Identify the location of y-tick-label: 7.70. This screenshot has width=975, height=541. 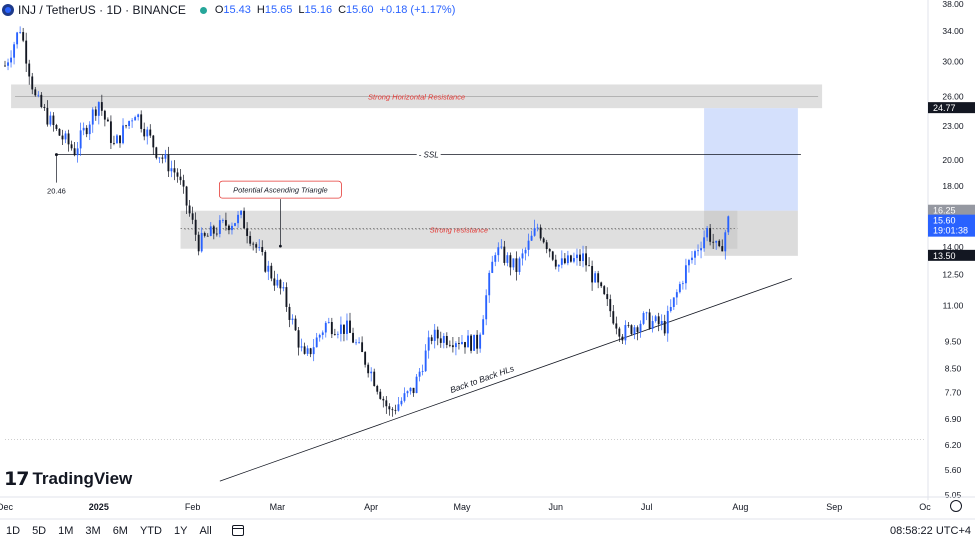
(953, 392).